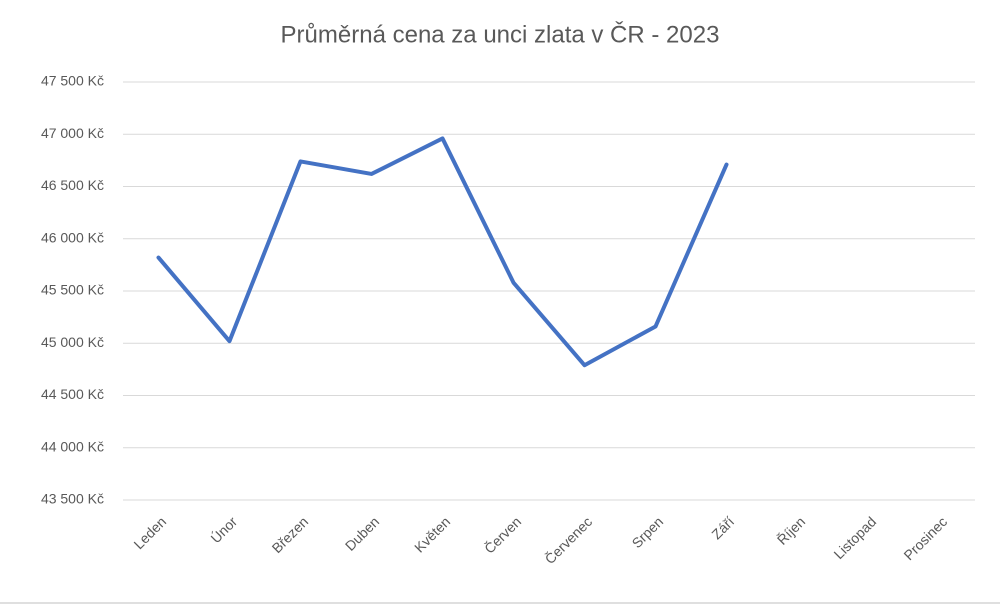 The height and width of the screenshot is (605, 1000). I want to click on y-tick-label: 45 000 Kč, so click(72, 342).